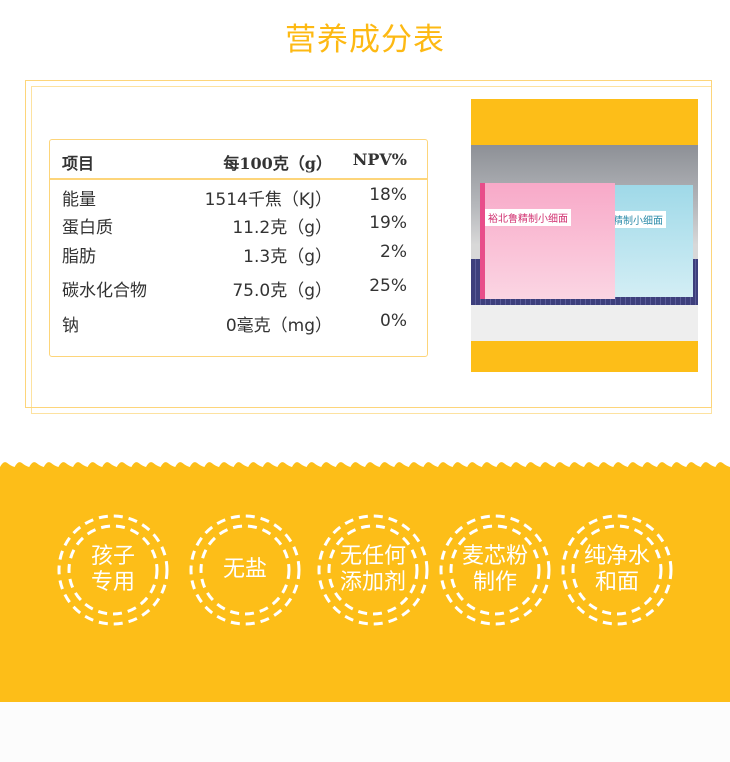  What do you see at coordinates (393, 252) in the screenshot?
I see `nutrient-npv: 2%` at bounding box center [393, 252].